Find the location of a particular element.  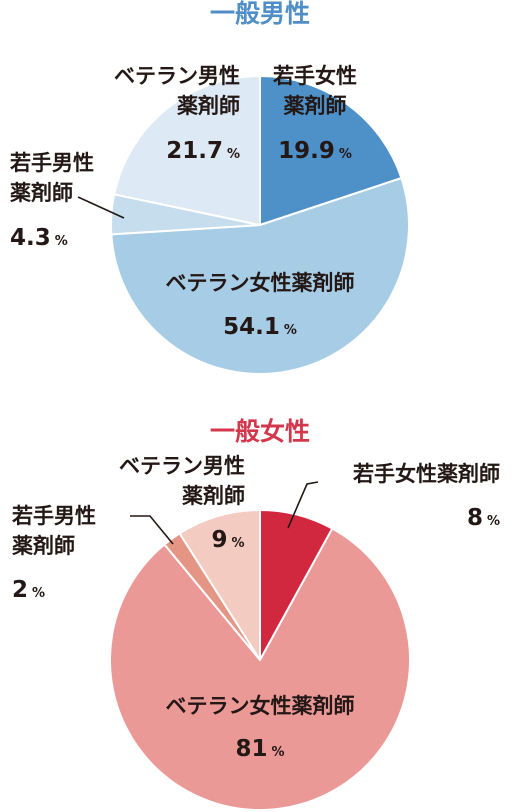

slice-value-label: 19.9% is located at coordinates (315, 151).